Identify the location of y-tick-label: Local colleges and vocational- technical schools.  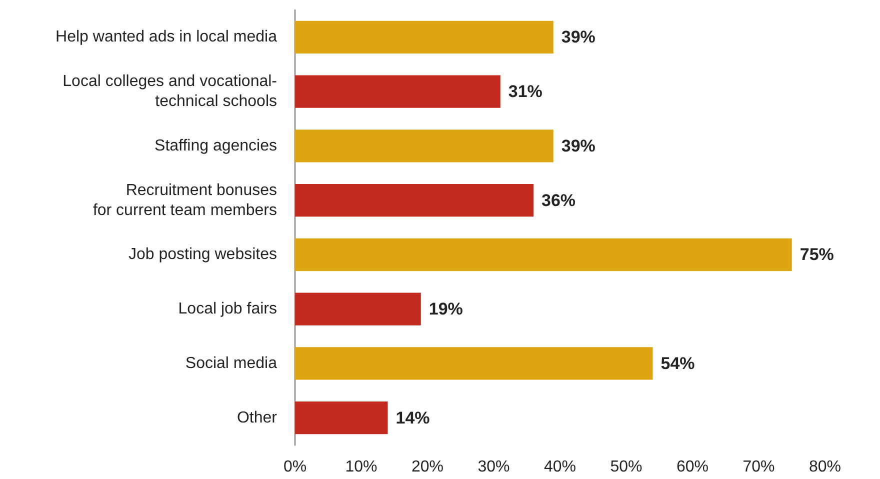
(169, 91).